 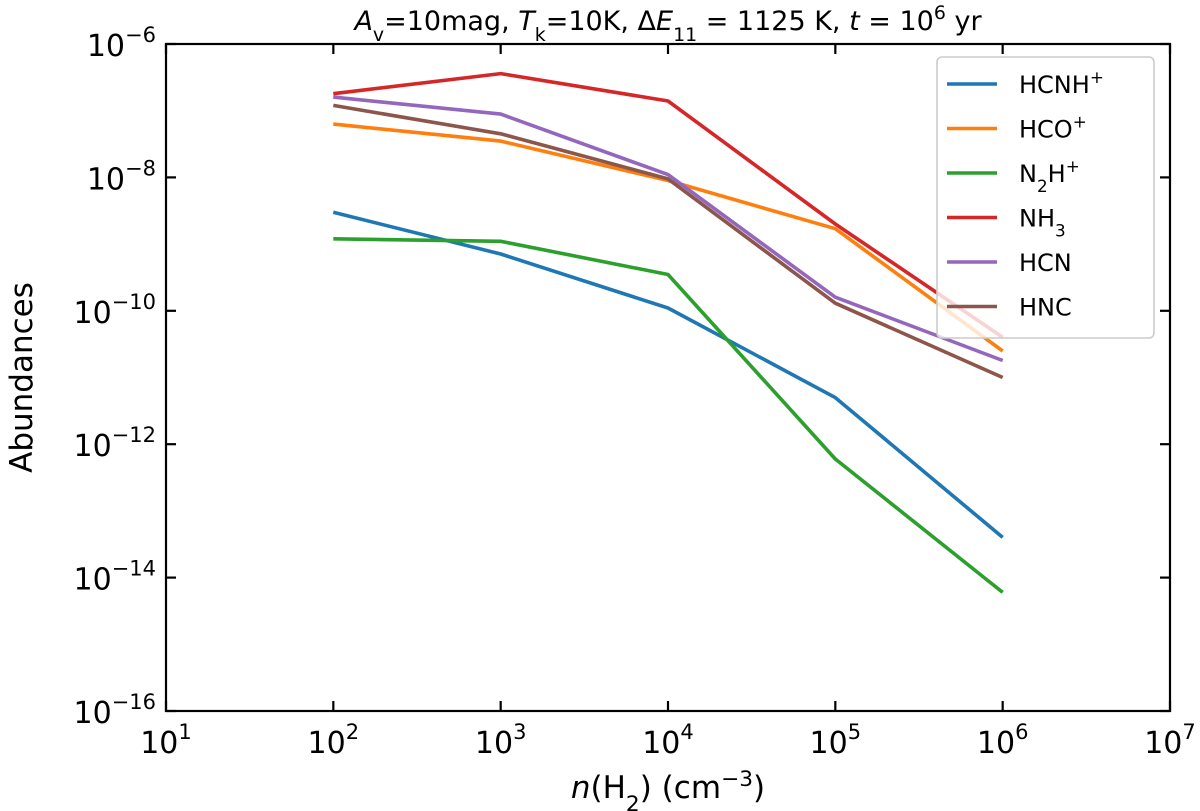 I want to click on x-tick-label-exponent: 6, so click(x=1021, y=732).